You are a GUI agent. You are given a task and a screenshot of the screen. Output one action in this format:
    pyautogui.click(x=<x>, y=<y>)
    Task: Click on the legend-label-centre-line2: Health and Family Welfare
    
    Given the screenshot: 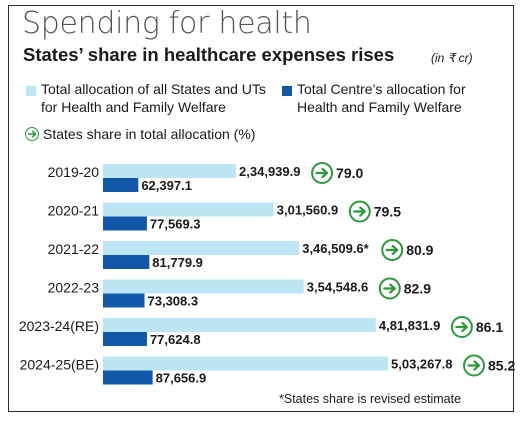 What is the action you would take?
    pyautogui.click(x=379, y=107)
    